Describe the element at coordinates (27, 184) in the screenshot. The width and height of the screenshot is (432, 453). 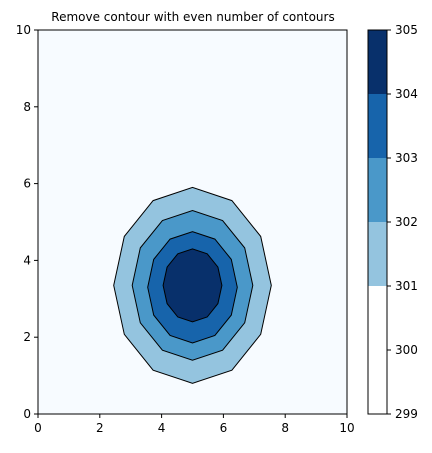
I see `y-tick-label: 6` at that location.